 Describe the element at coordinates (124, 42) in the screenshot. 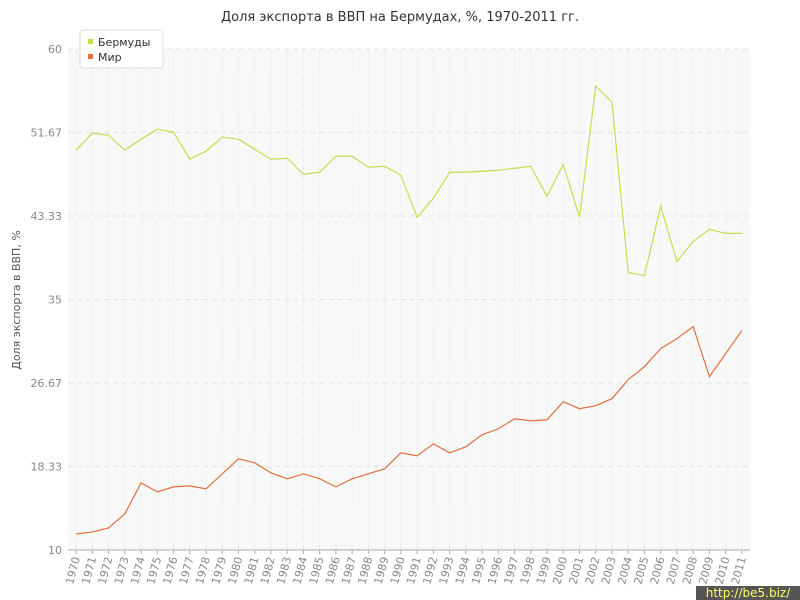

I see `legend-label: Бермуды` at that location.